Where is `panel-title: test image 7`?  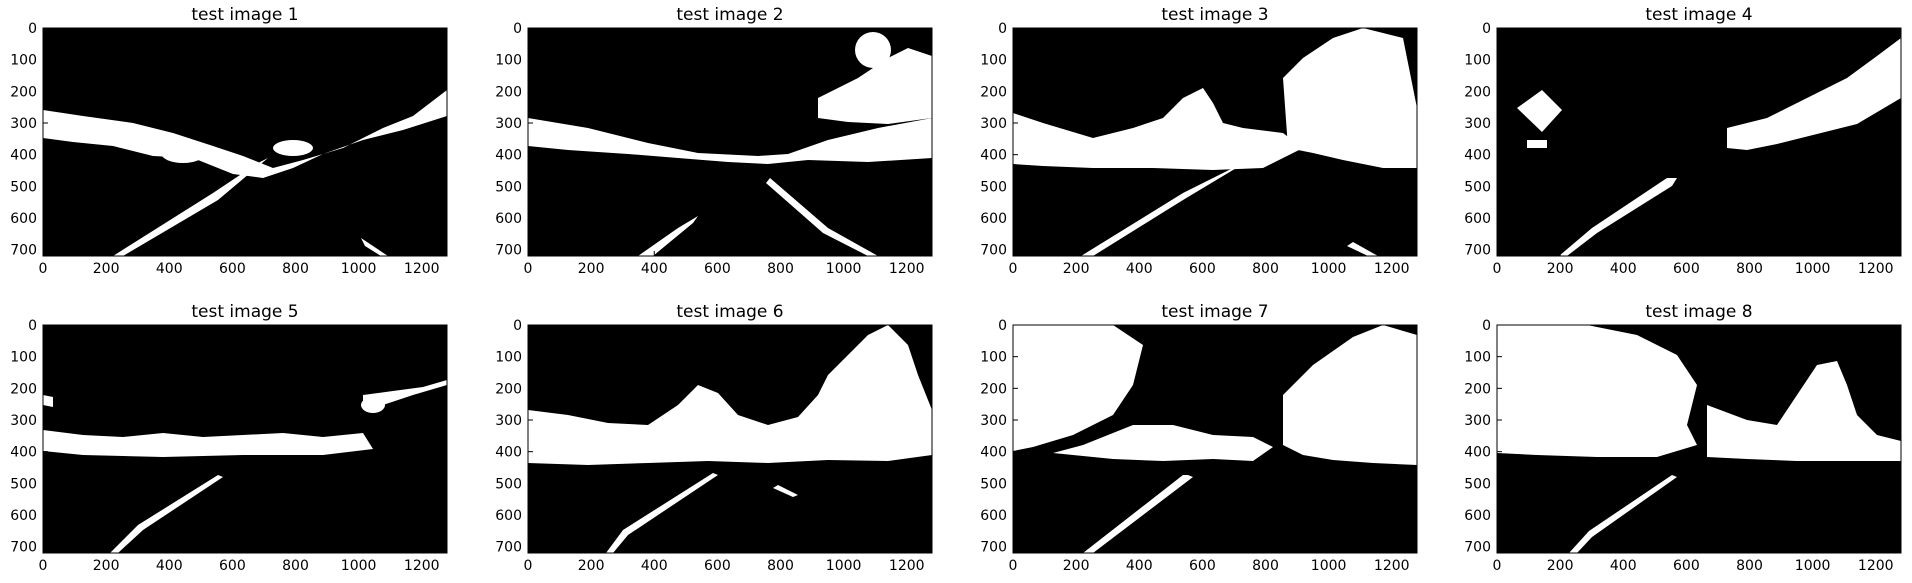
panel-title: test image 7 is located at coordinates (1214, 312).